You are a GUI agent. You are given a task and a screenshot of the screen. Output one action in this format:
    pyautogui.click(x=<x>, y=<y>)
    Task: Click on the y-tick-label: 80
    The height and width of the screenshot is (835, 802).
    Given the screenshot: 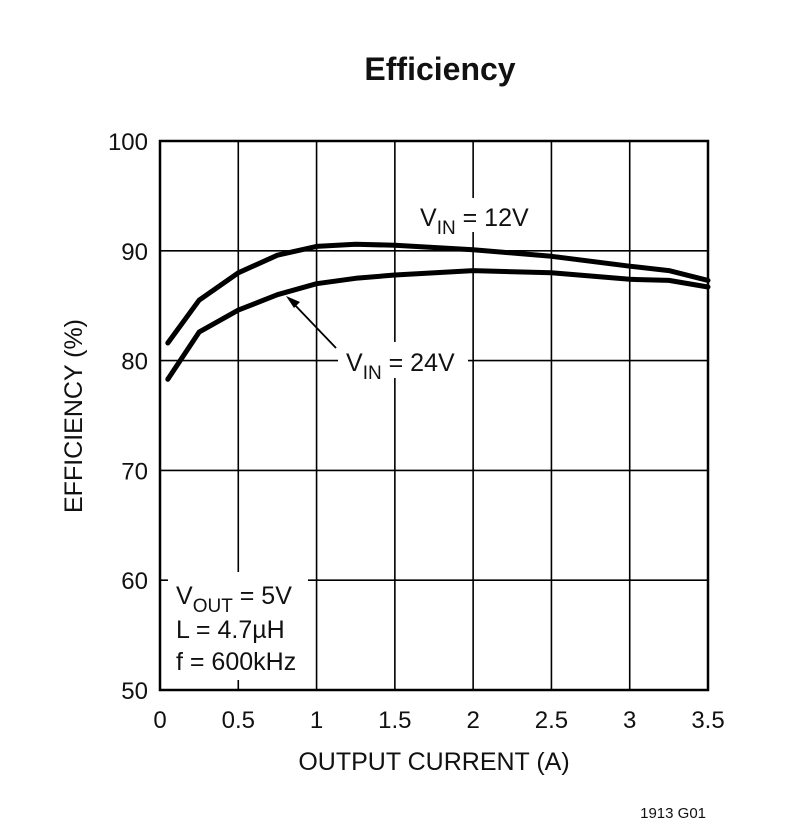 What is the action you would take?
    pyautogui.click(x=134, y=362)
    